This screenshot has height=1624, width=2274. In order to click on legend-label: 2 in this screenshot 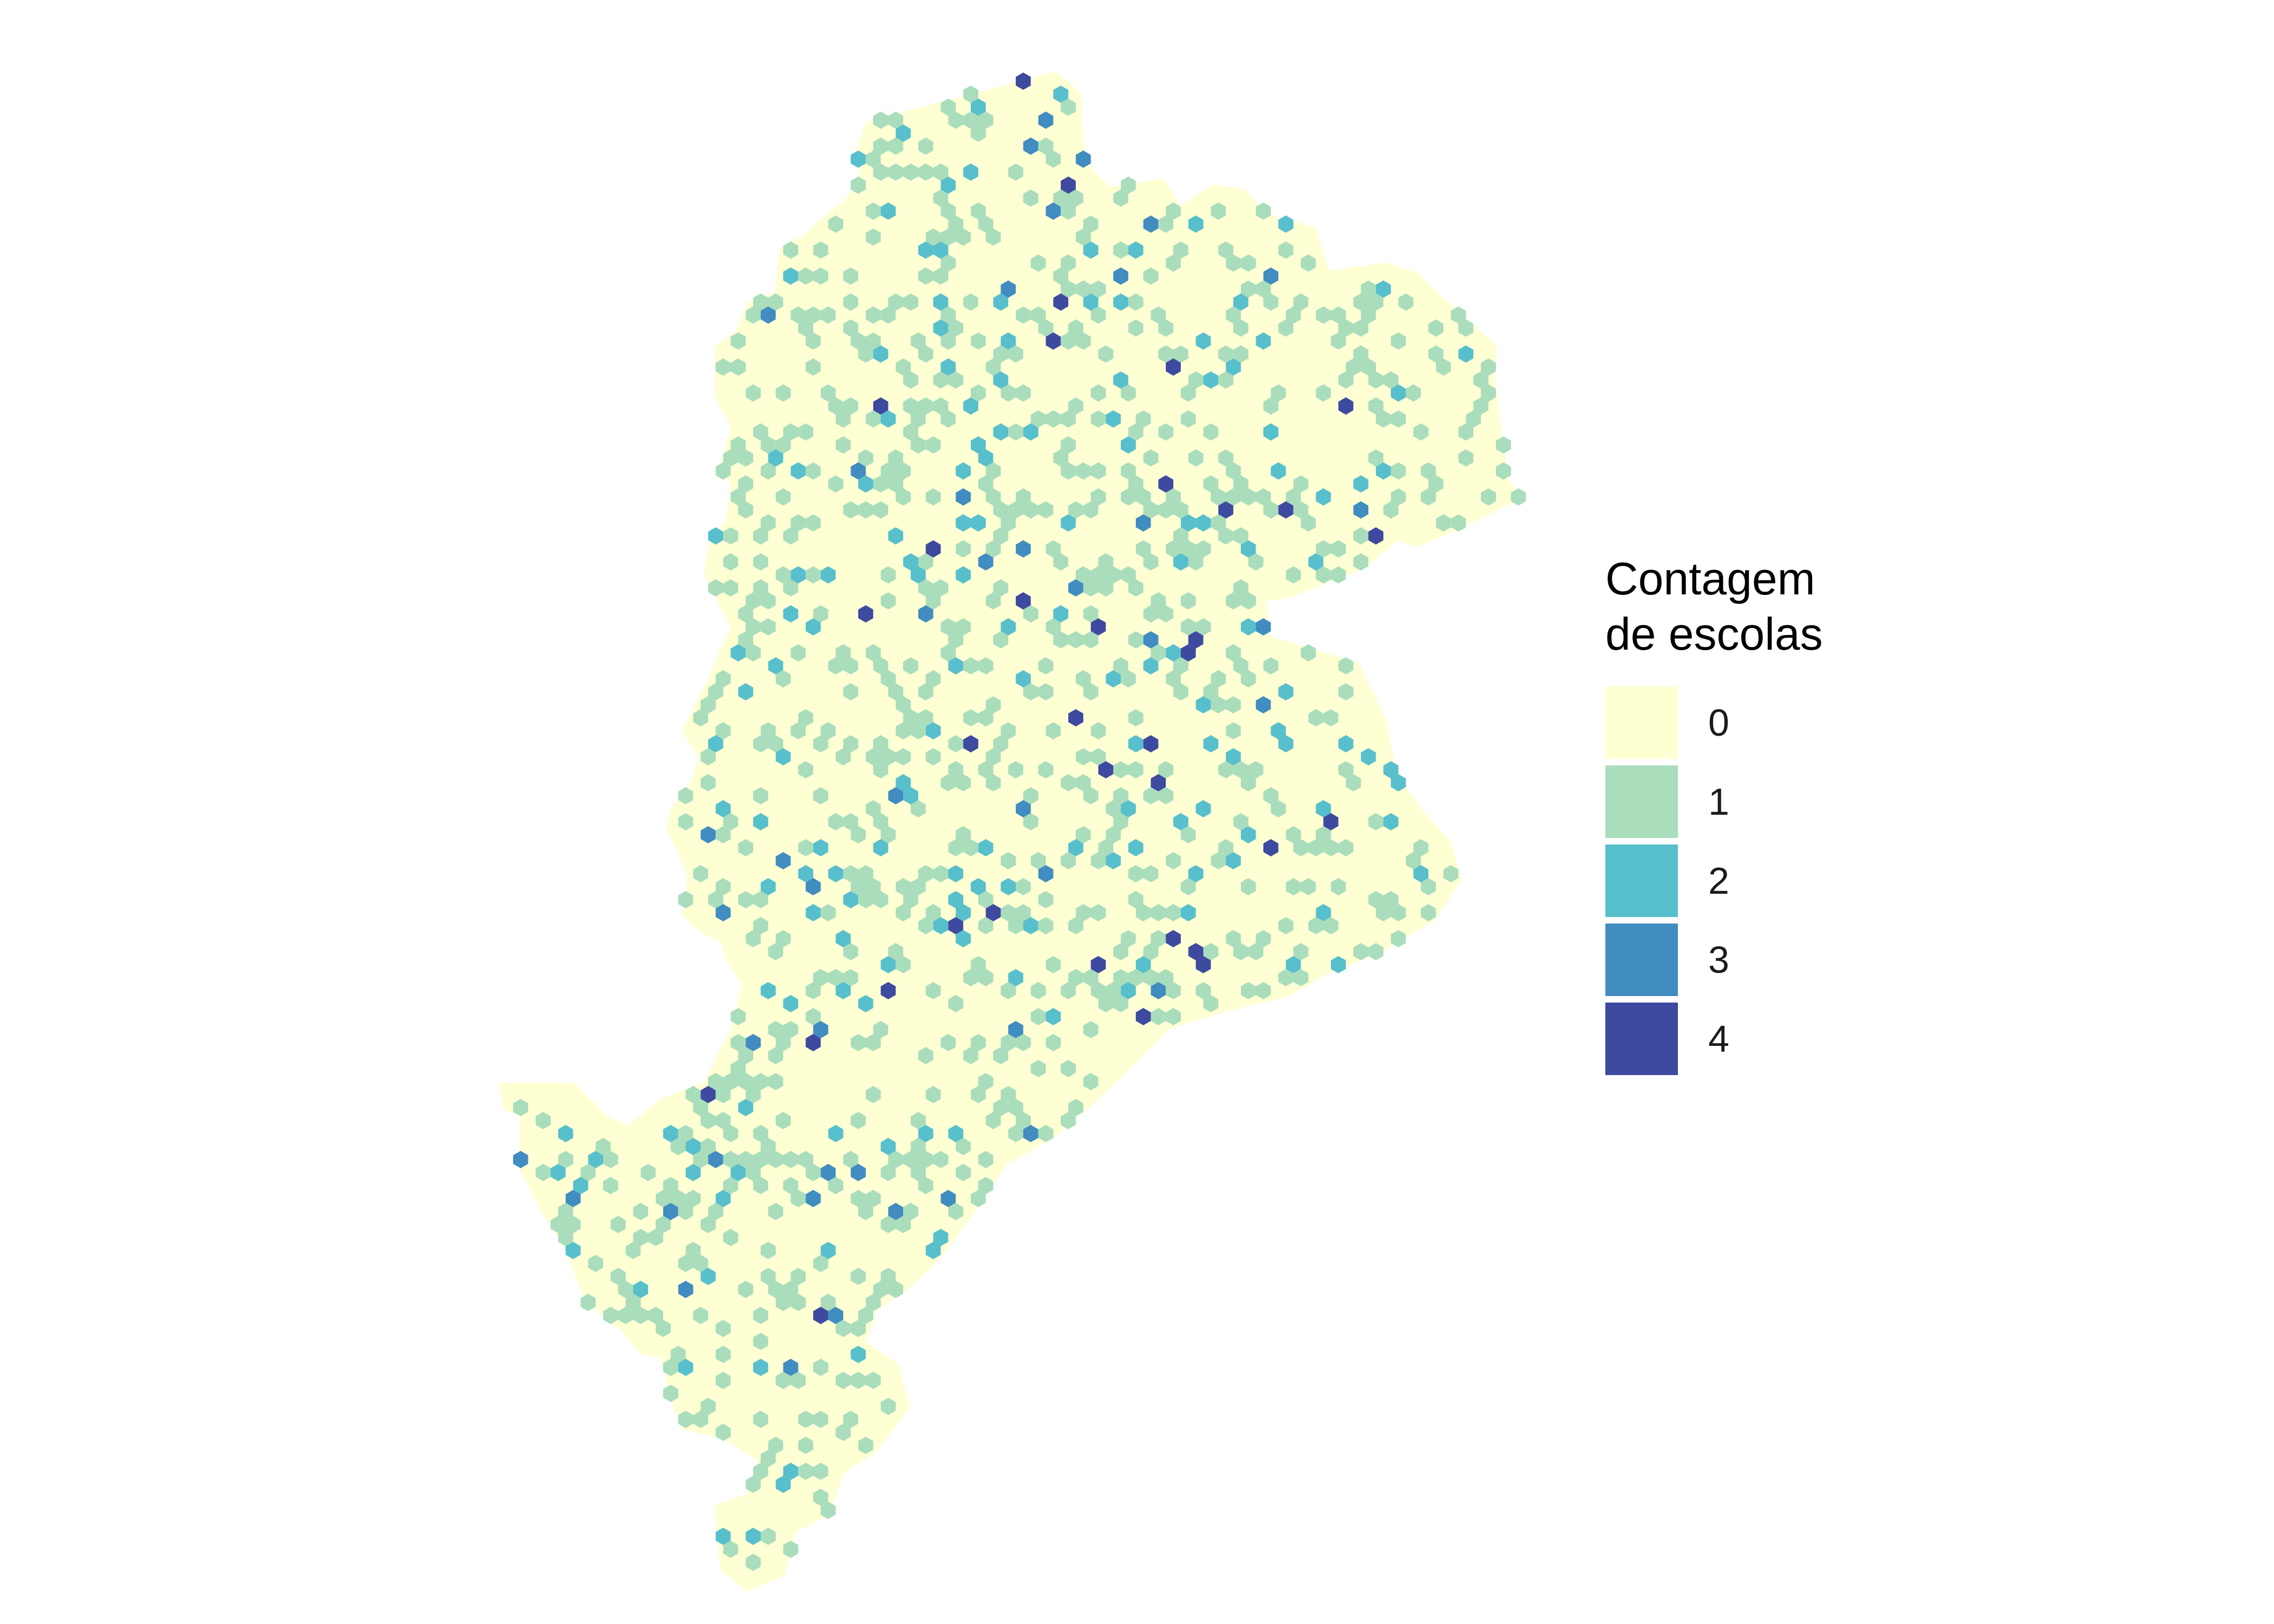, I will do `click(1719, 881)`.